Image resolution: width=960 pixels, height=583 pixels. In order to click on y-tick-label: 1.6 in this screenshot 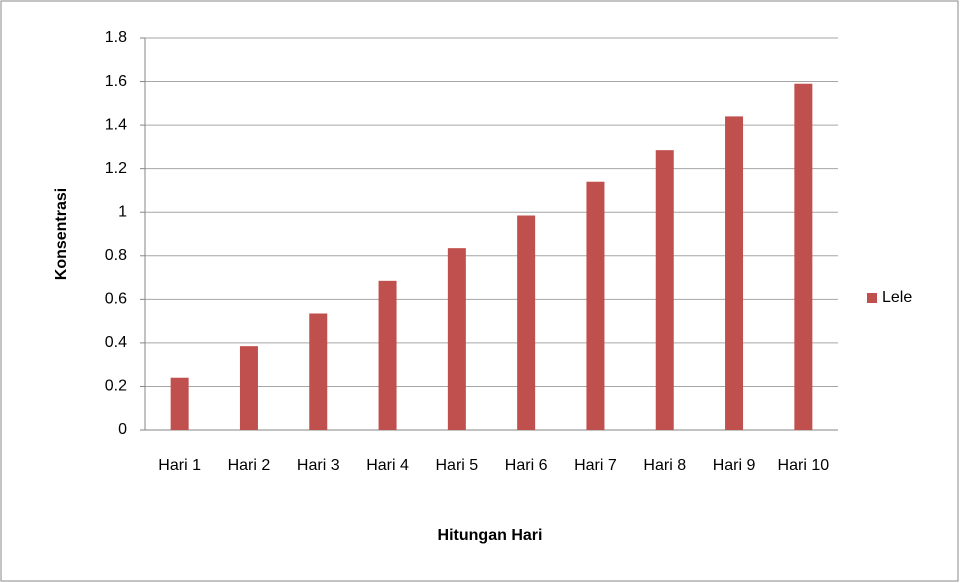, I will do `click(116, 81)`.